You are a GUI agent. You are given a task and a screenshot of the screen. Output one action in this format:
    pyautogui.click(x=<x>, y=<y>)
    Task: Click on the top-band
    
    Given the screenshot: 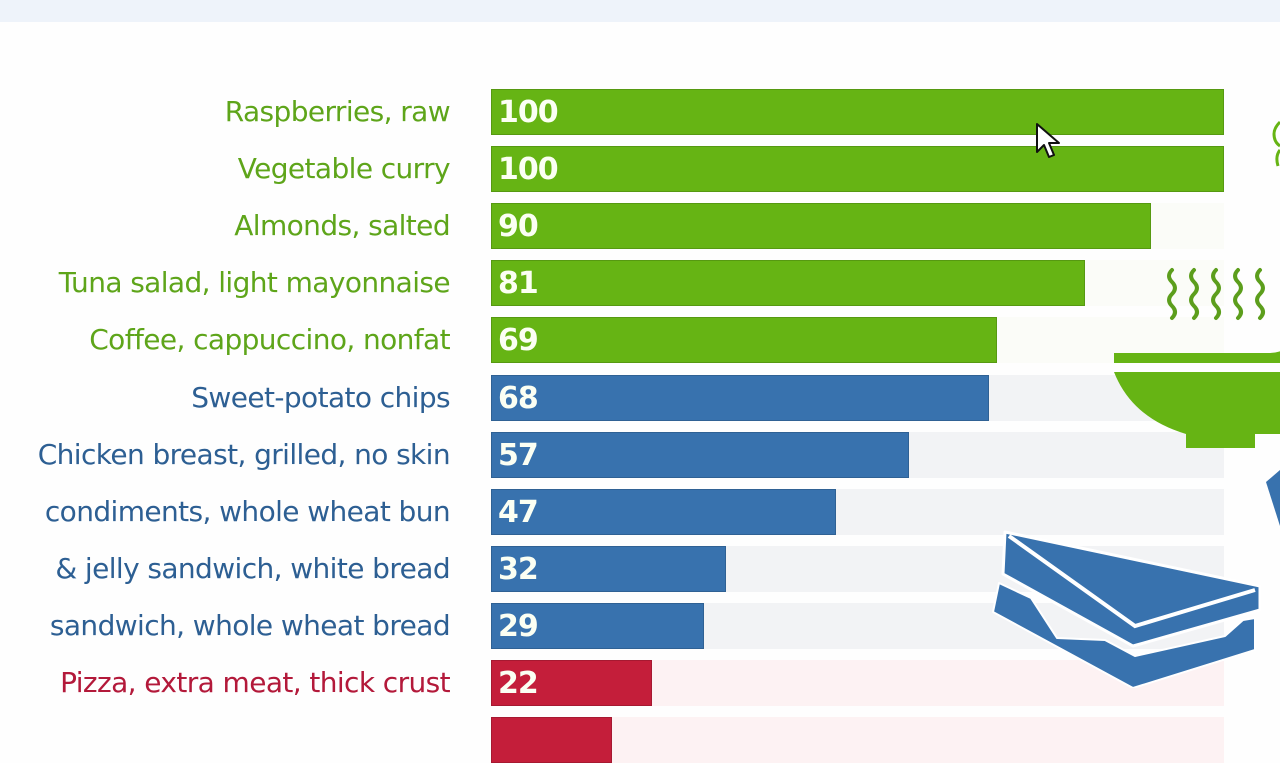 What is the action you would take?
    pyautogui.click(x=640, y=11)
    